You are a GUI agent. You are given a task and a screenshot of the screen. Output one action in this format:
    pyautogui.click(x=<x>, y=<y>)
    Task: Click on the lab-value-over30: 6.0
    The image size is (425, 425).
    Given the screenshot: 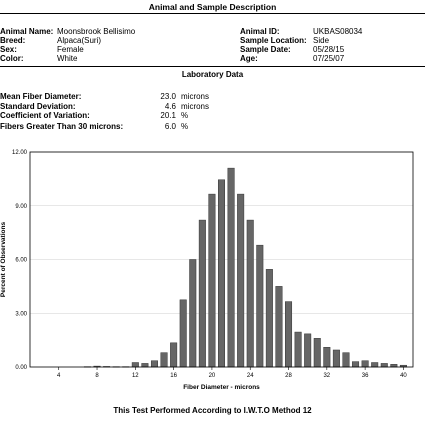 What is the action you would take?
    pyautogui.click(x=170, y=126)
    